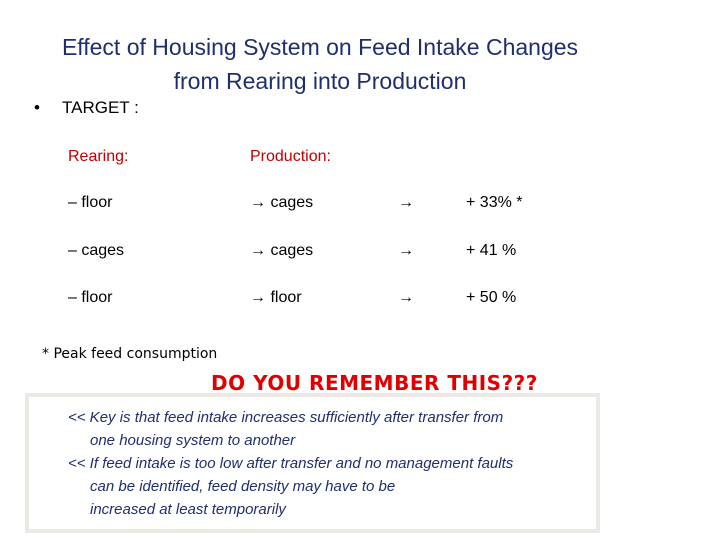 The width and height of the screenshot is (720, 540). Describe the element at coordinates (100, 107) in the screenshot. I see `target-label: TARGET :` at that location.